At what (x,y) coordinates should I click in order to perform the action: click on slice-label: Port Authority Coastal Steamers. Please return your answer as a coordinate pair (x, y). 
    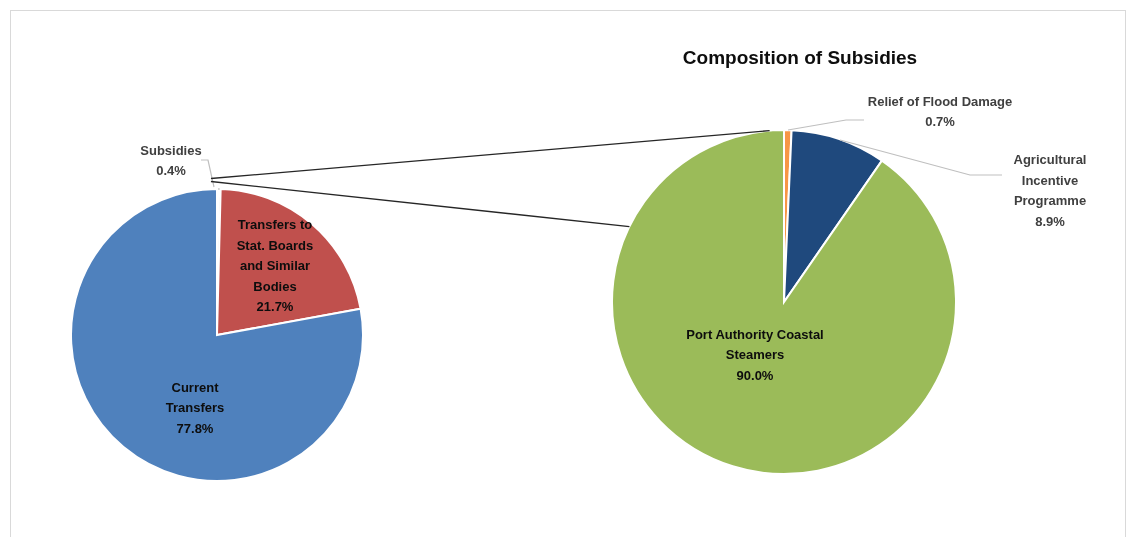
    Looking at the image, I should click on (755, 344).